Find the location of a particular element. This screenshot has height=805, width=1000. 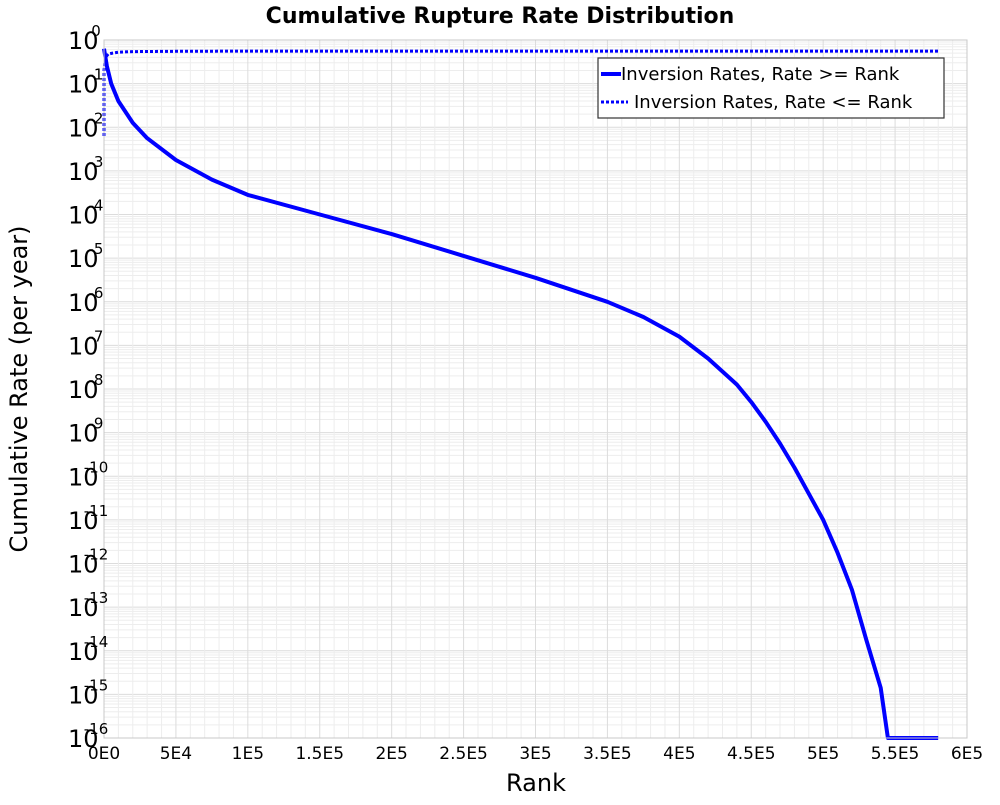

x-tick-label: 4.5E5 is located at coordinates (751, 754).